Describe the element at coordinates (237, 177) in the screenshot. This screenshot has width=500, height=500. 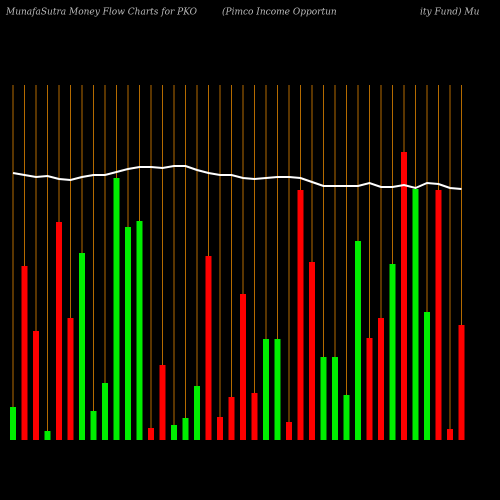
I see `price-line` at that location.